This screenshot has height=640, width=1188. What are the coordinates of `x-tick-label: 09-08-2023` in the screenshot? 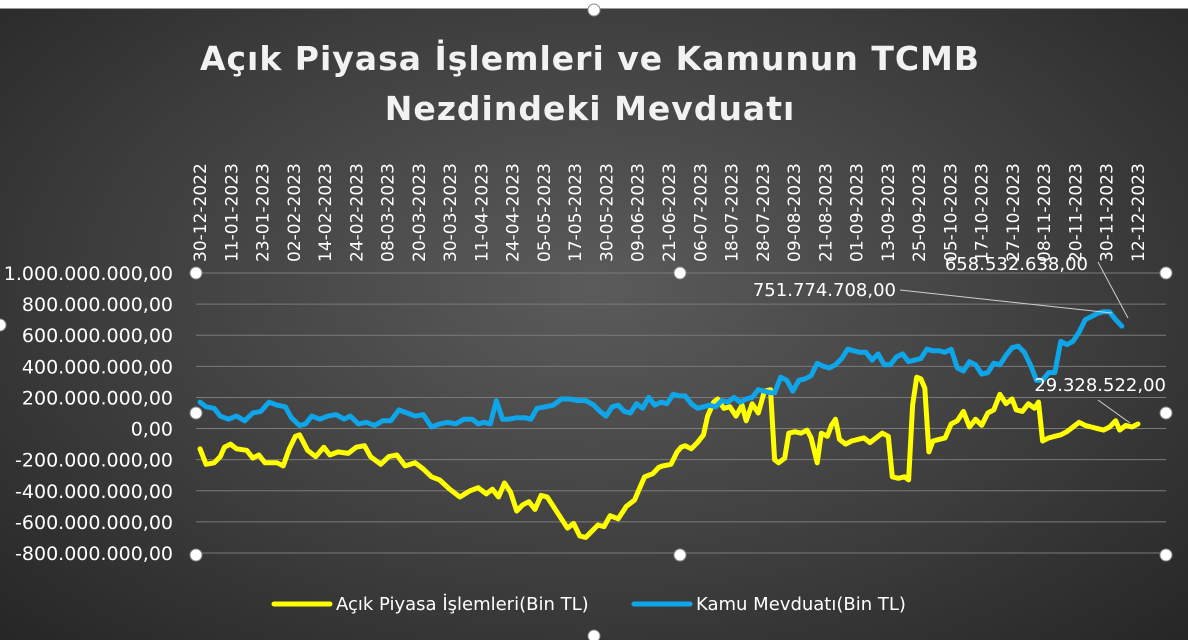 It's located at (795, 212).